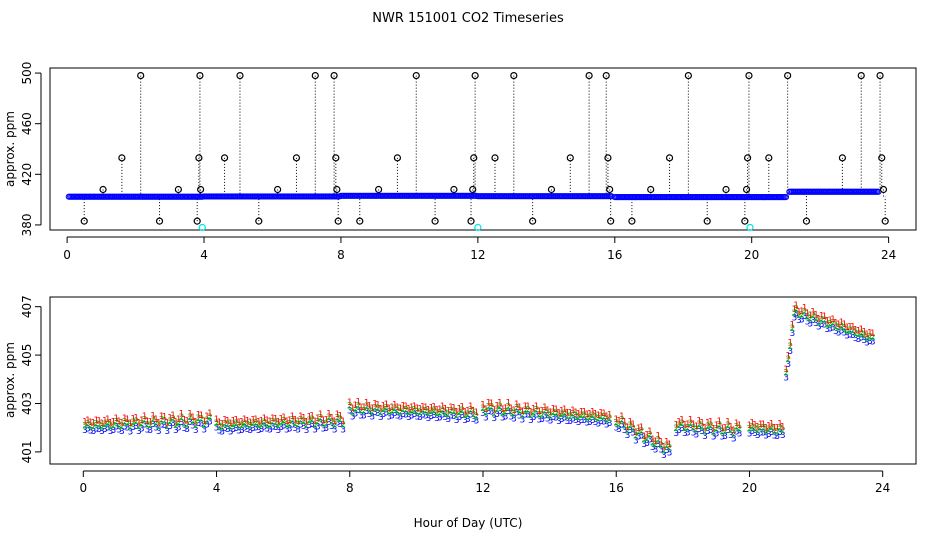  Describe the element at coordinates (786, 197) in the screenshot. I see `baseline-point` at that location.